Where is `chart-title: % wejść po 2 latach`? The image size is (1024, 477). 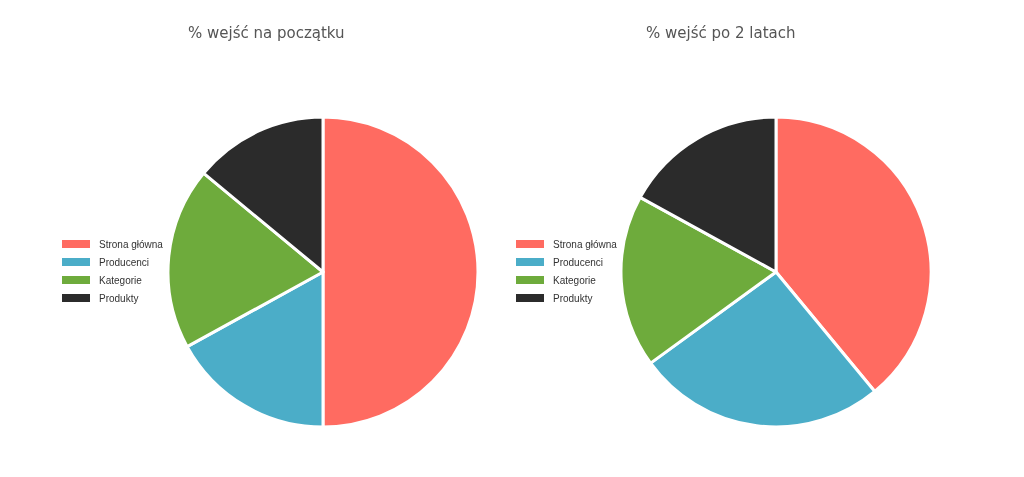
chart-title: % wejść po 2 latach is located at coordinates (721, 33).